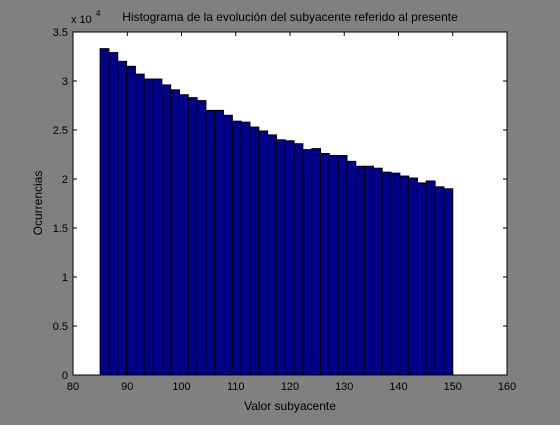 The width and height of the screenshot is (560, 425). Describe the element at coordinates (73, 387) in the screenshot. I see `x-tick-label: 80` at that location.